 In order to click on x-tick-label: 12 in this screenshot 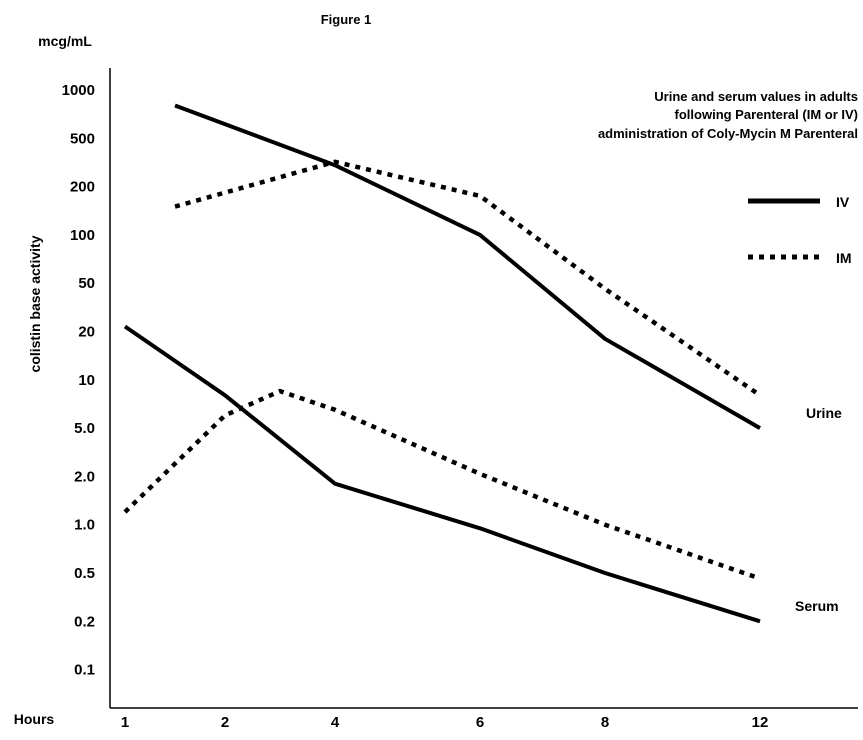, I will do `click(760, 722)`.